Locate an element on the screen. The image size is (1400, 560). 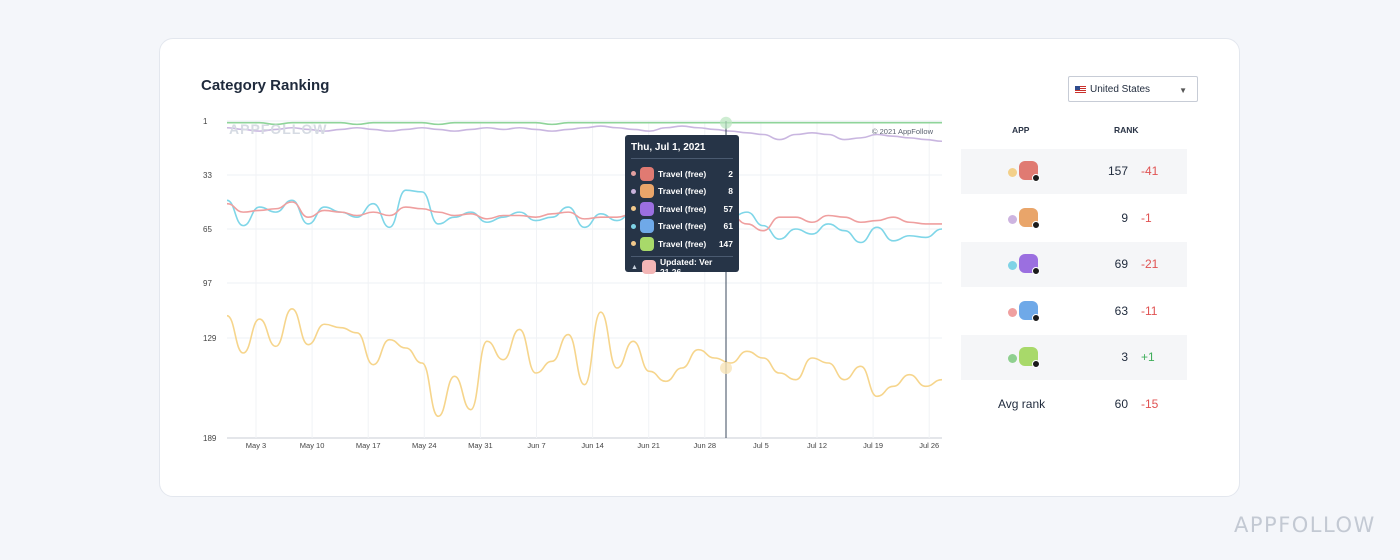
avg-rank-label: Avg rank is located at coordinates (1022, 403).